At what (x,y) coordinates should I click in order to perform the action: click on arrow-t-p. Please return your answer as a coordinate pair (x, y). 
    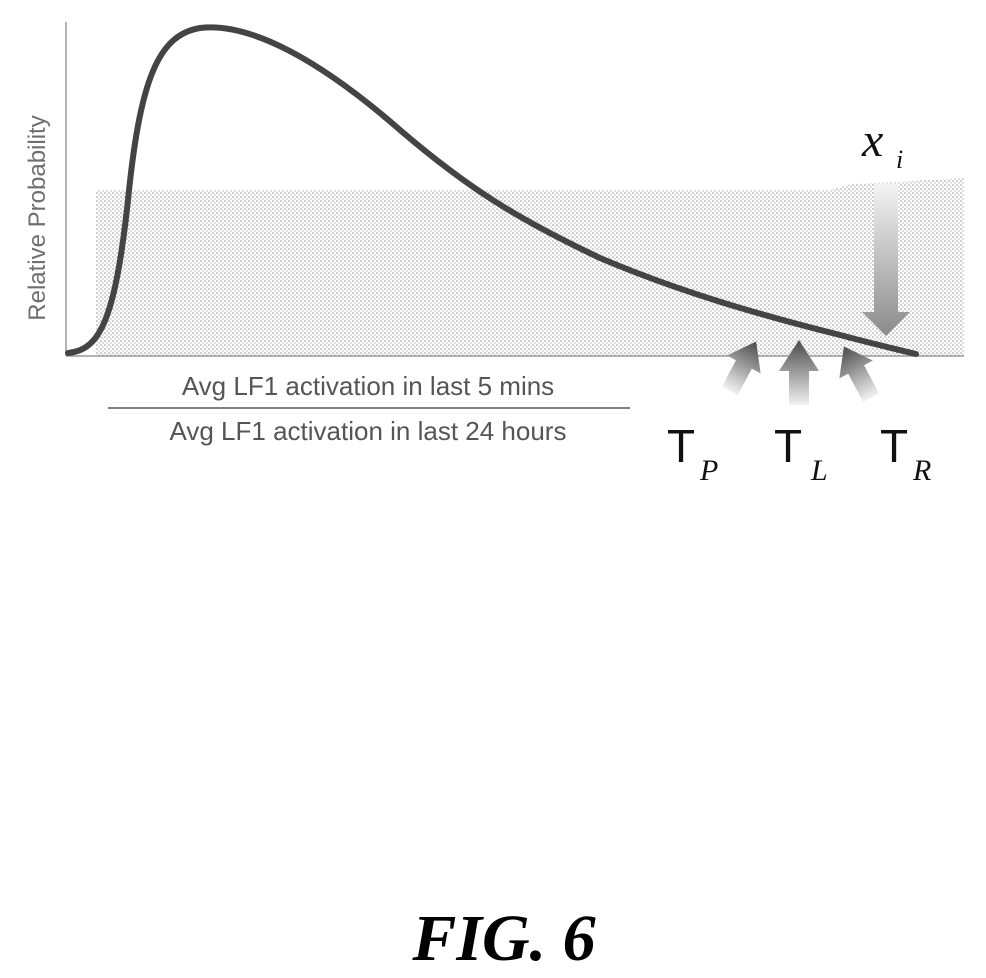
    Looking at the image, I should click on (741, 368).